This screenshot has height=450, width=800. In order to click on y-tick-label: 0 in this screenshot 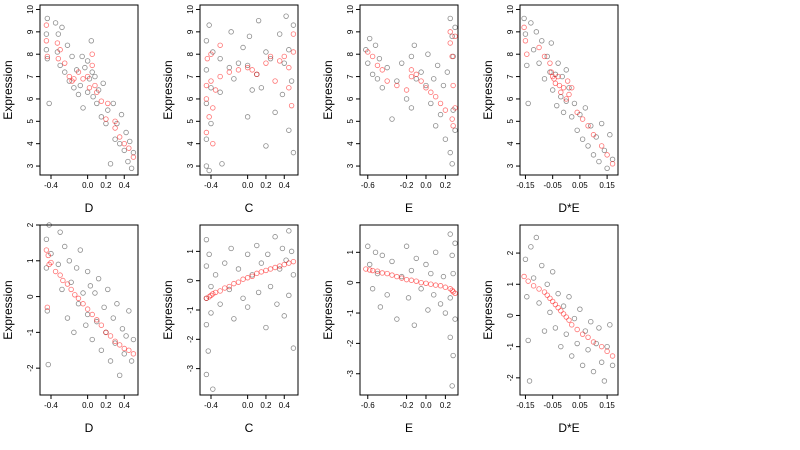, I will do `click(510, 315)`.